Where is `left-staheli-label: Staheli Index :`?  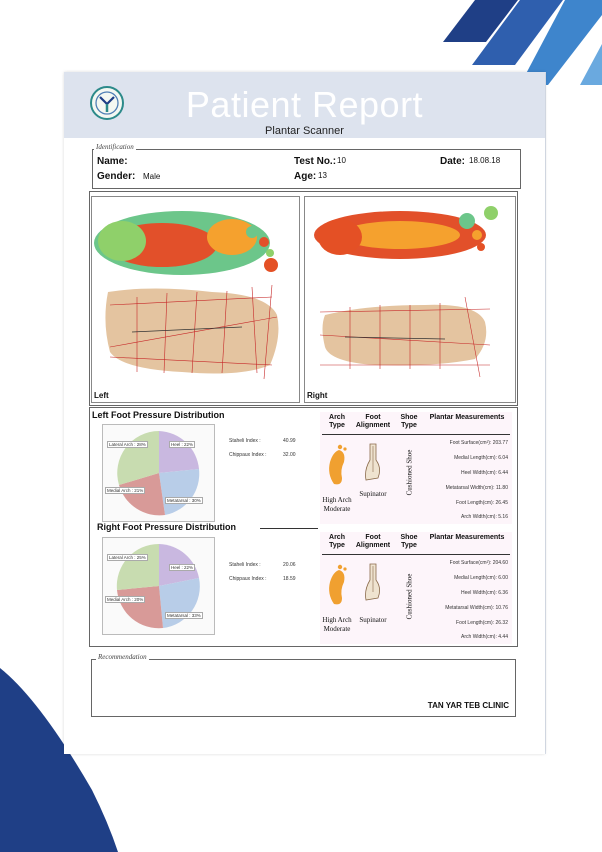
left-staheli-label: Staheli Index : is located at coordinates (245, 441).